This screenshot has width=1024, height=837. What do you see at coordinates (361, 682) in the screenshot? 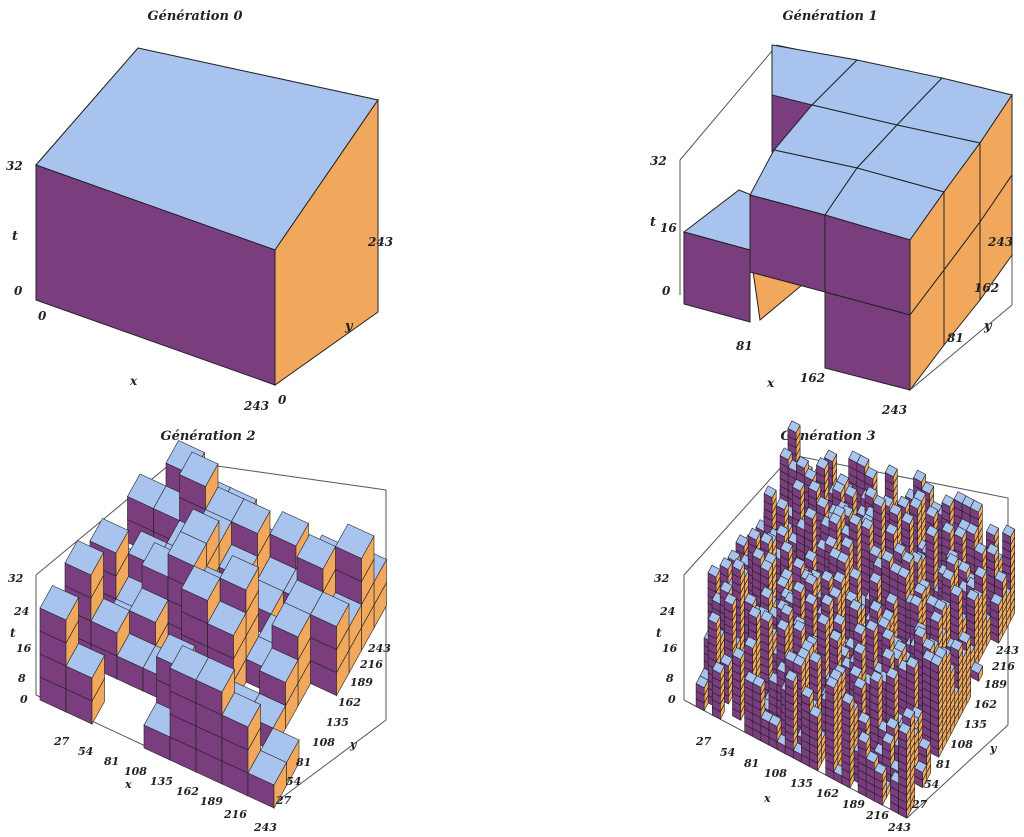
I see `y-tick-label: 189` at bounding box center [361, 682].